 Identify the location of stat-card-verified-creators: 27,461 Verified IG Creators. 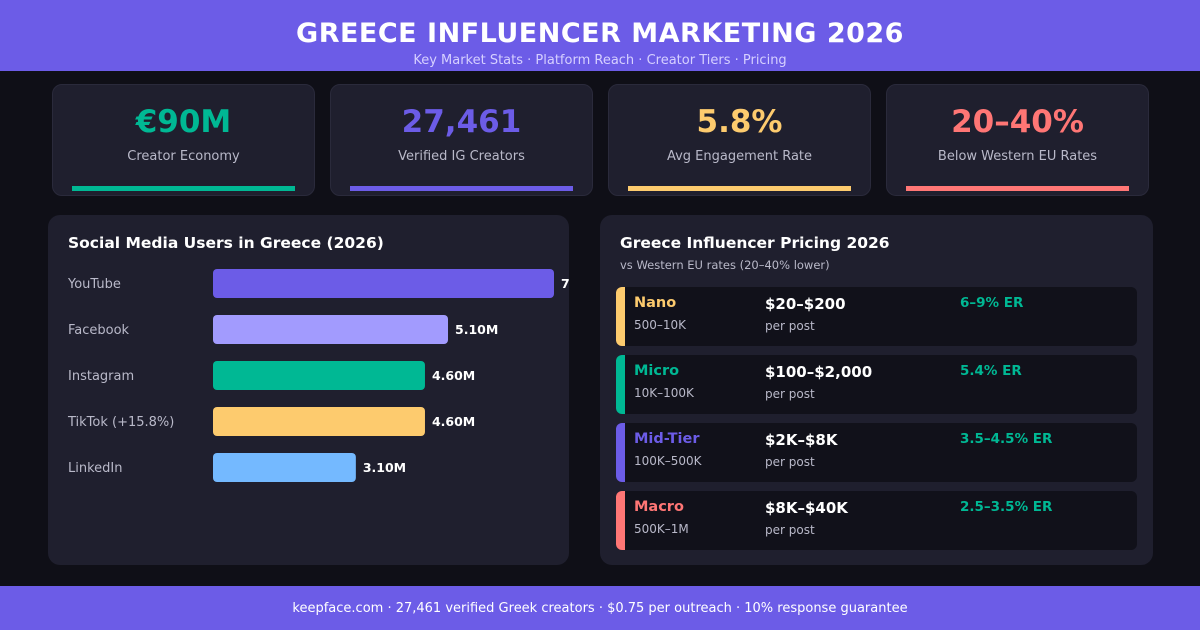
(461, 140).